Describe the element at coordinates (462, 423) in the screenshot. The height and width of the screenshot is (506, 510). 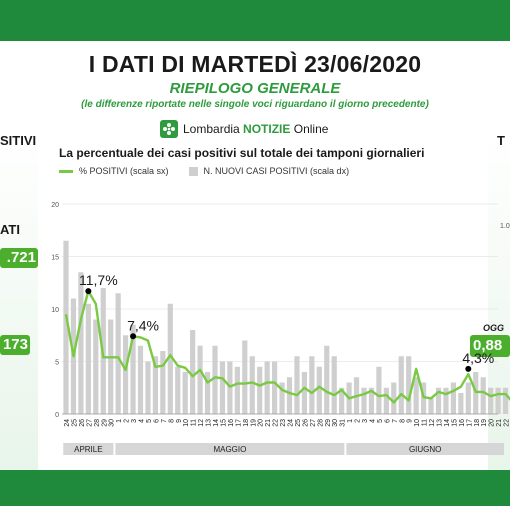
I see `x-tick-label: 16` at that location.